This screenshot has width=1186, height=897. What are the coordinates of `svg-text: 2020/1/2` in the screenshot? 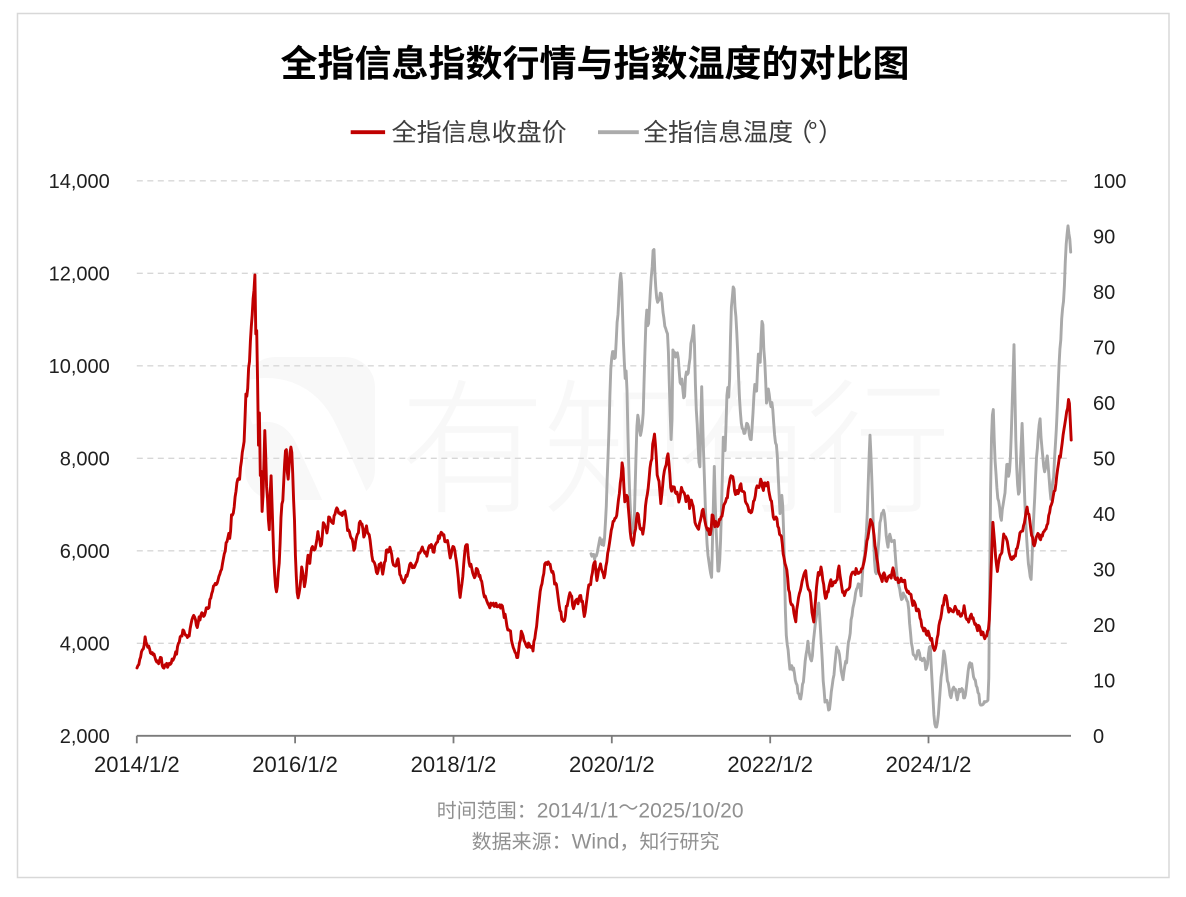 It's located at (612, 764).